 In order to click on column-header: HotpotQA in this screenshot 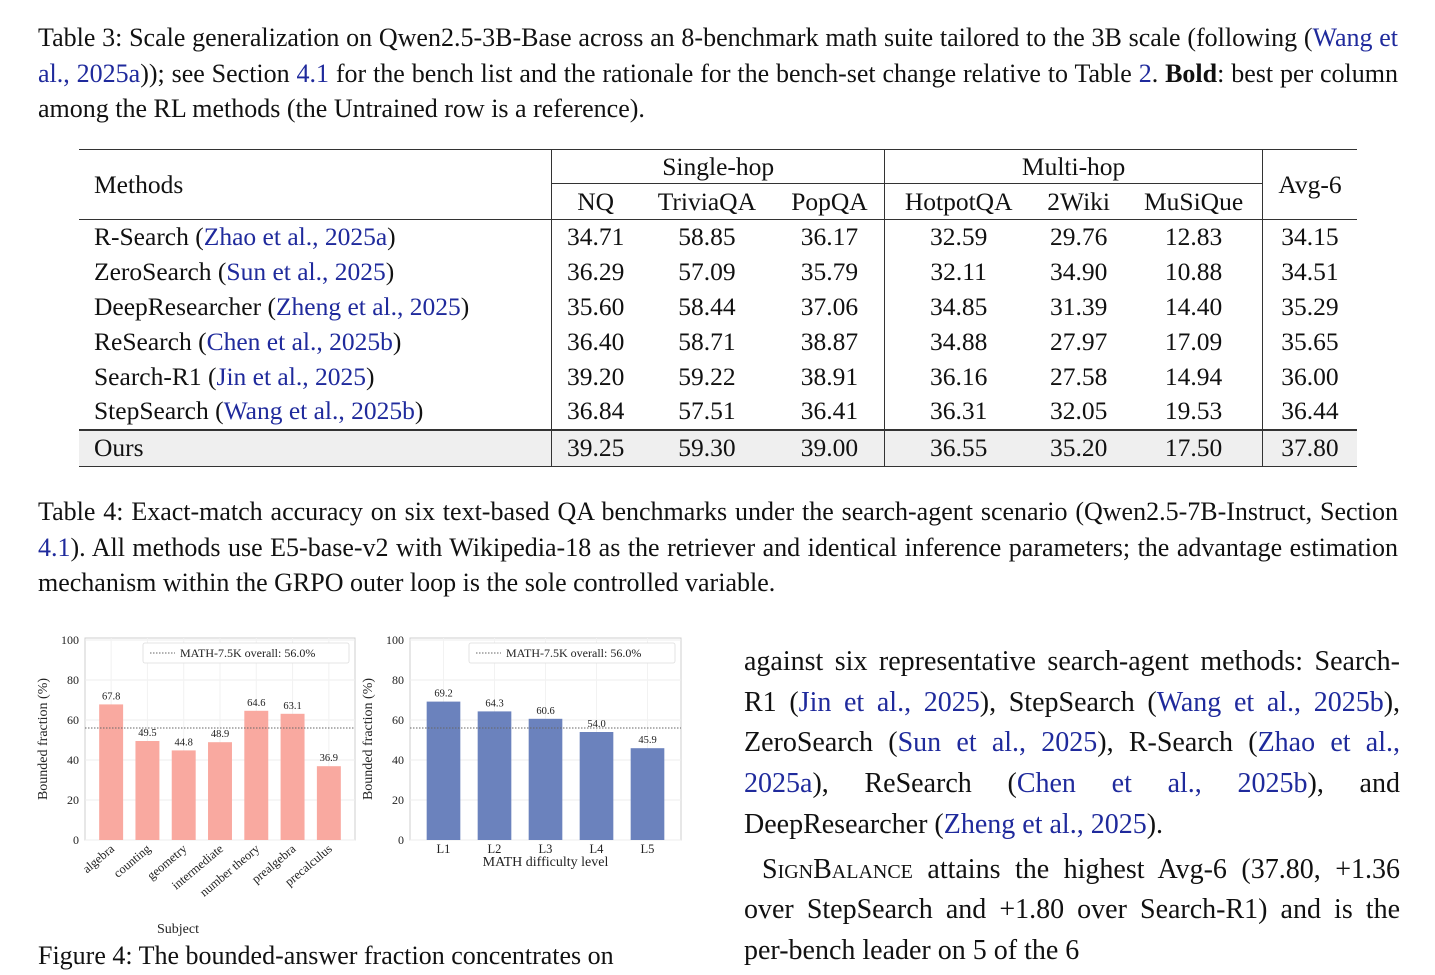, I will do `click(958, 201)`.